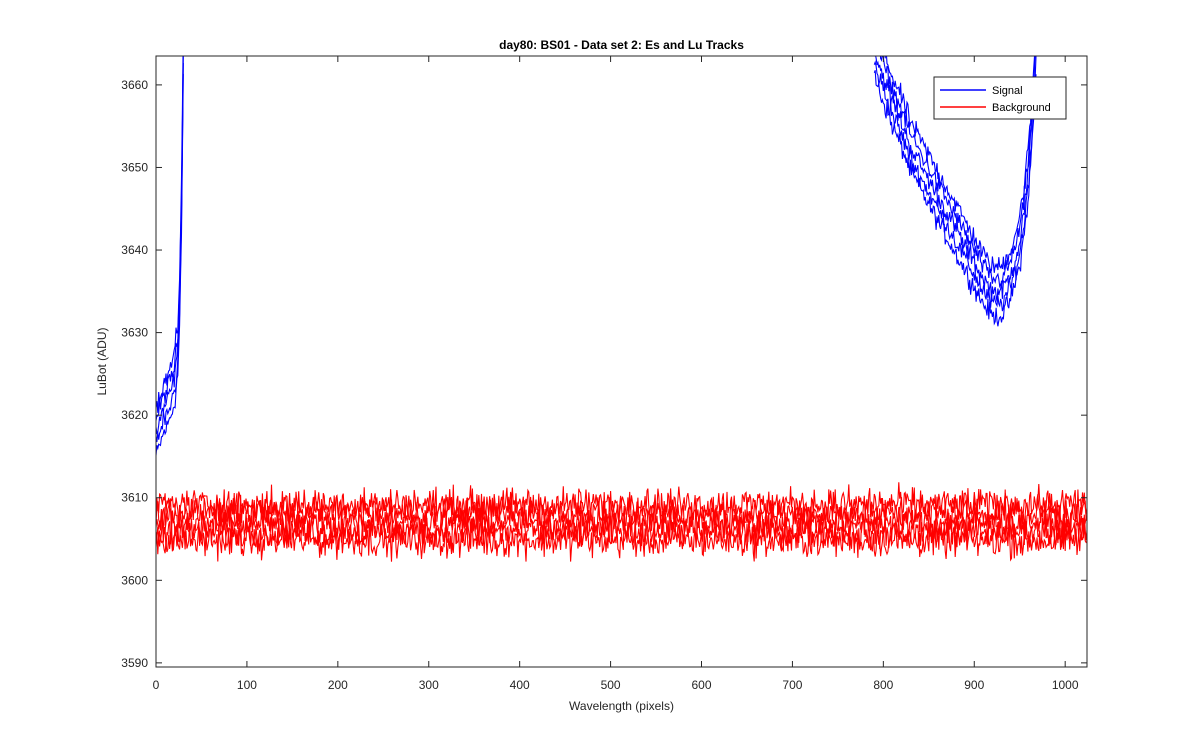 The image size is (1200, 750). What do you see at coordinates (247, 685) in the screenshot?
I see `x-tick-label: 100` at bounding box center [247, 685].